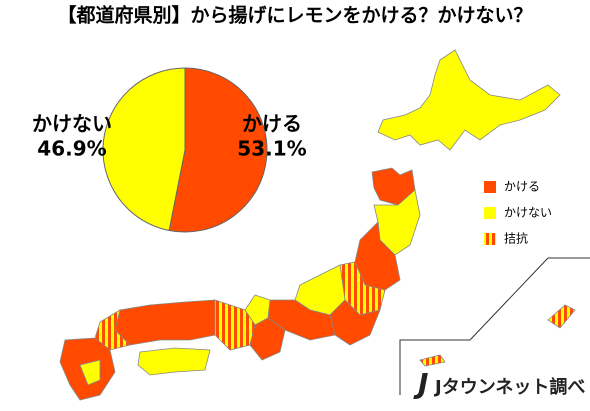 This screenshot has height=411, width=590. I want to click on slice-value: 46.9%, so click(71, 149).